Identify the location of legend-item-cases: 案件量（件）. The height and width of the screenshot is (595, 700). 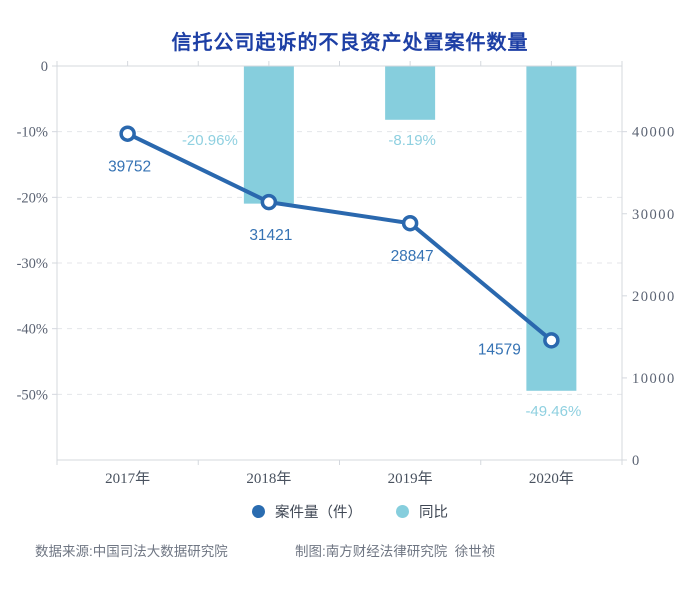
(307, 511).